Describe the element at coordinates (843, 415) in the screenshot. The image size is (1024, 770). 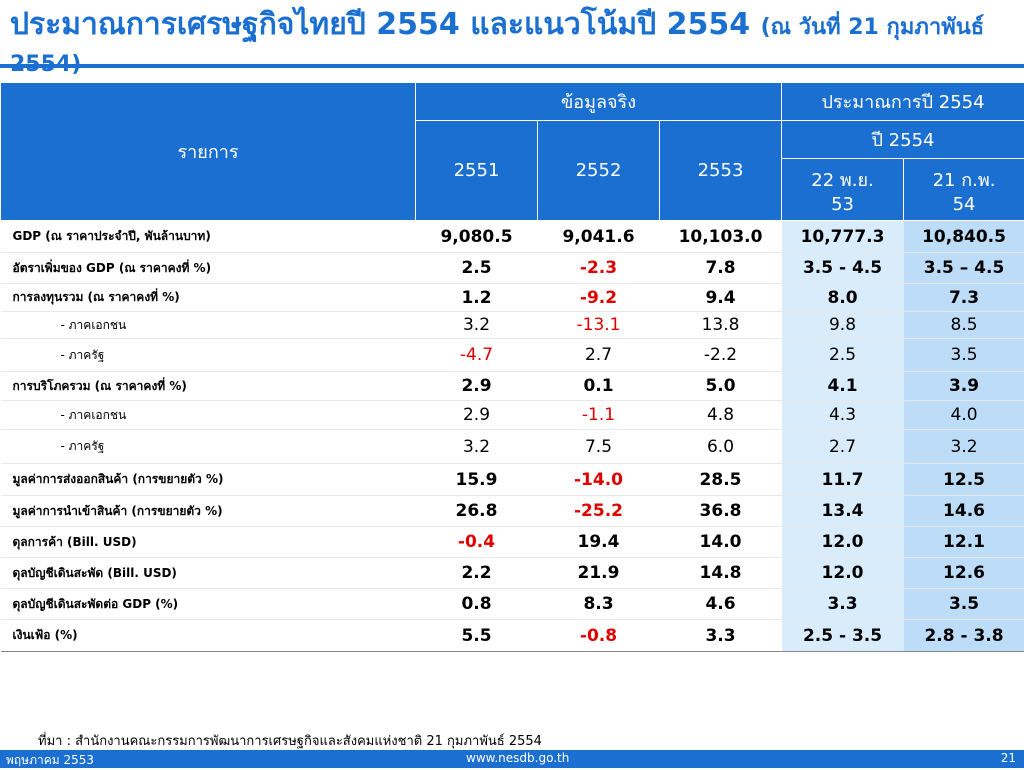
I see `cell: 4.3` at that location.